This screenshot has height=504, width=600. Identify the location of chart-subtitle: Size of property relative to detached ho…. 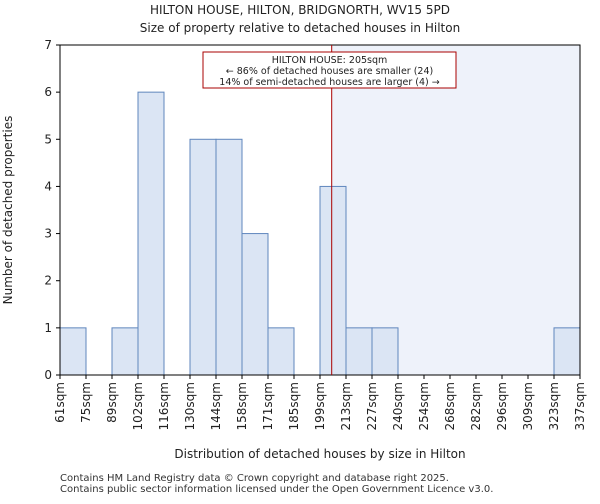
(300, 28).